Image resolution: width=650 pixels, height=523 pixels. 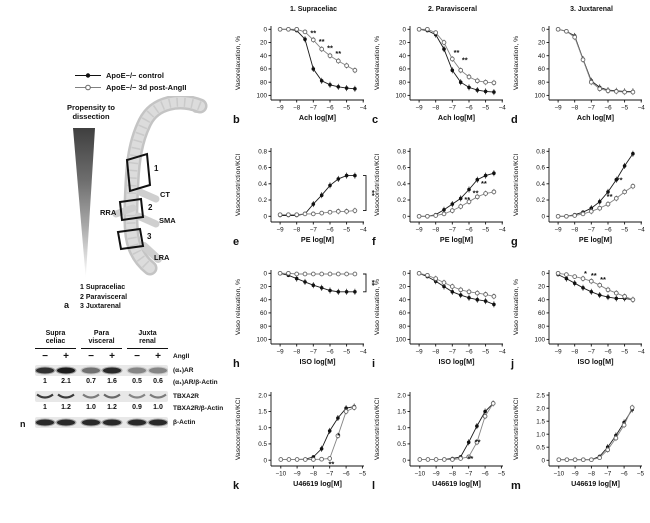 I want to click on svg-text: 0.4, so click(x=540, y=184).